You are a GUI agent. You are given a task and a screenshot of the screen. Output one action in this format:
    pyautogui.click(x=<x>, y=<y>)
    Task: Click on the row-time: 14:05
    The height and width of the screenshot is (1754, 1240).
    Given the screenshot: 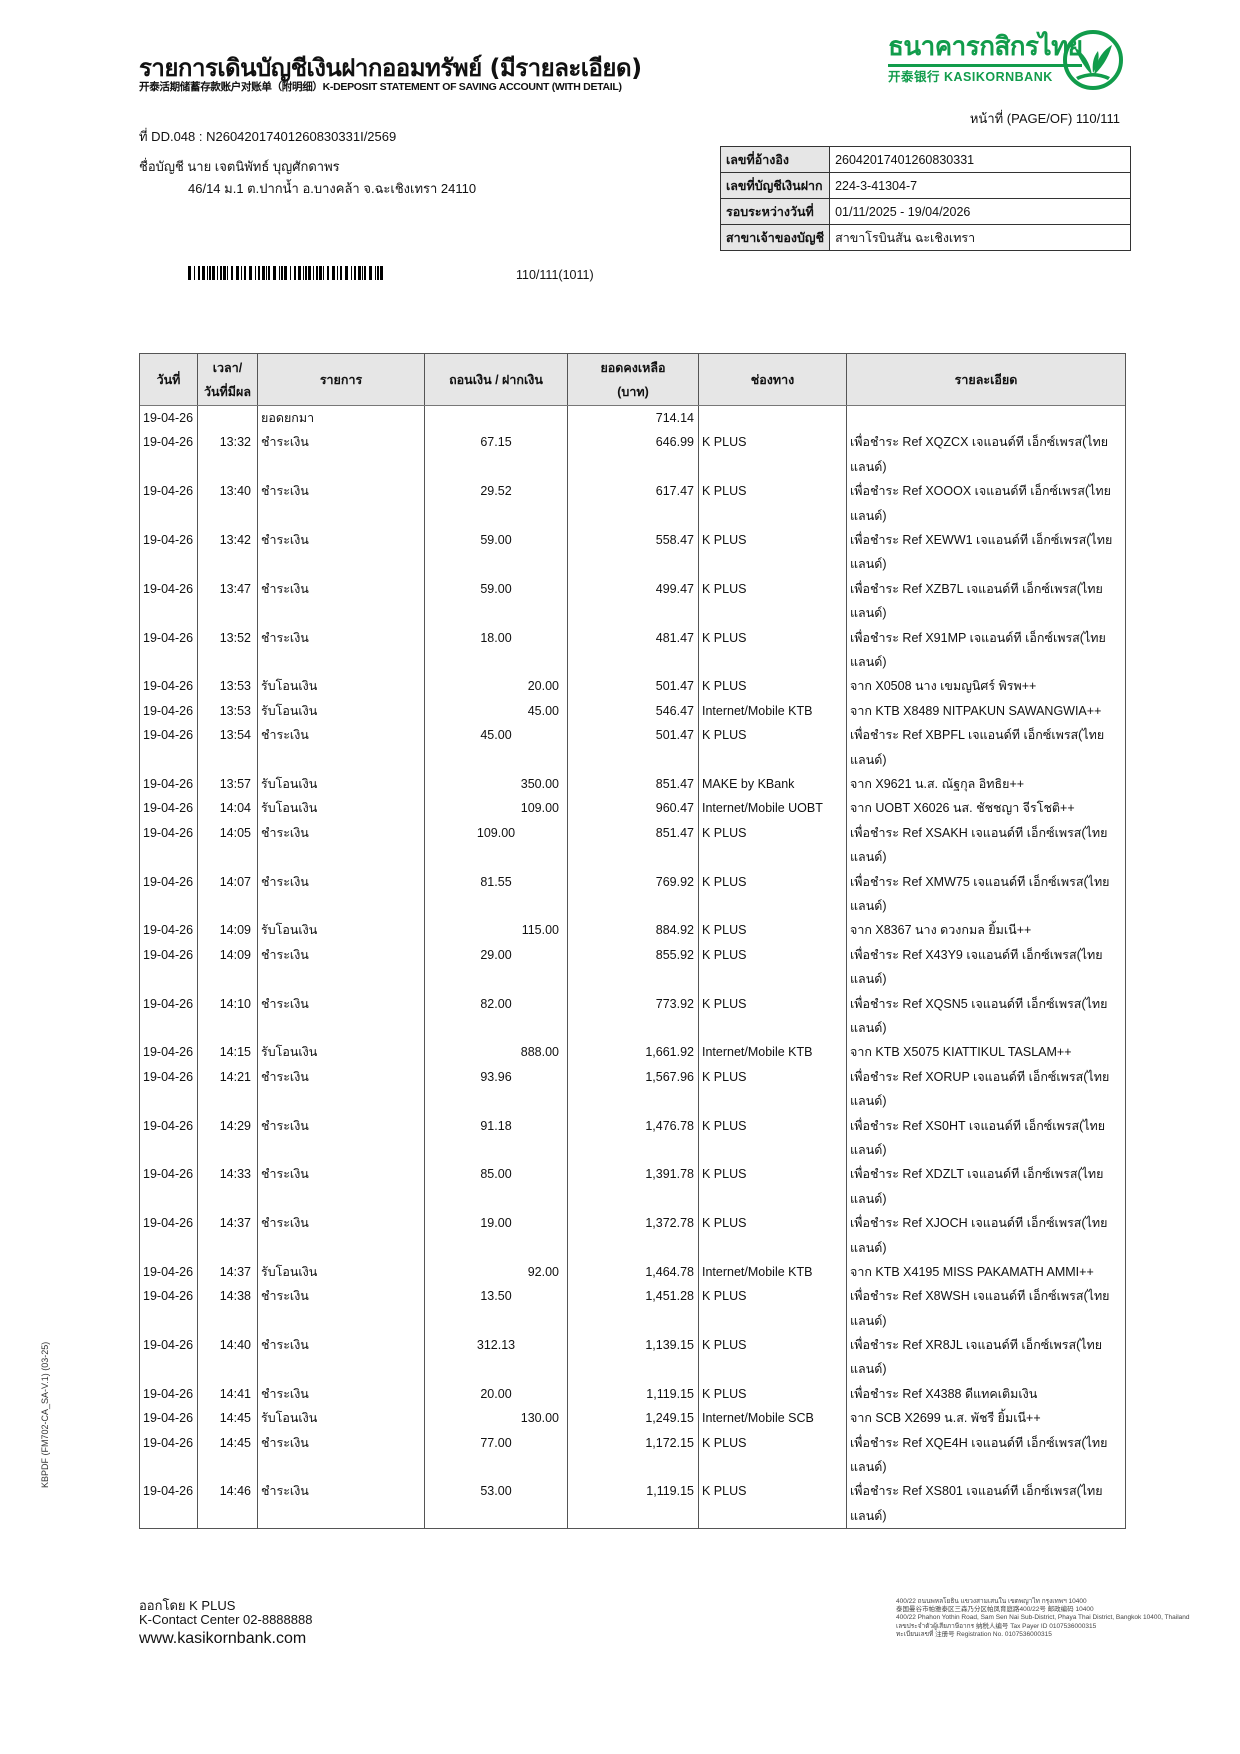 What is the action you would take?
    pyautogui.click(x=228, y=845)
    